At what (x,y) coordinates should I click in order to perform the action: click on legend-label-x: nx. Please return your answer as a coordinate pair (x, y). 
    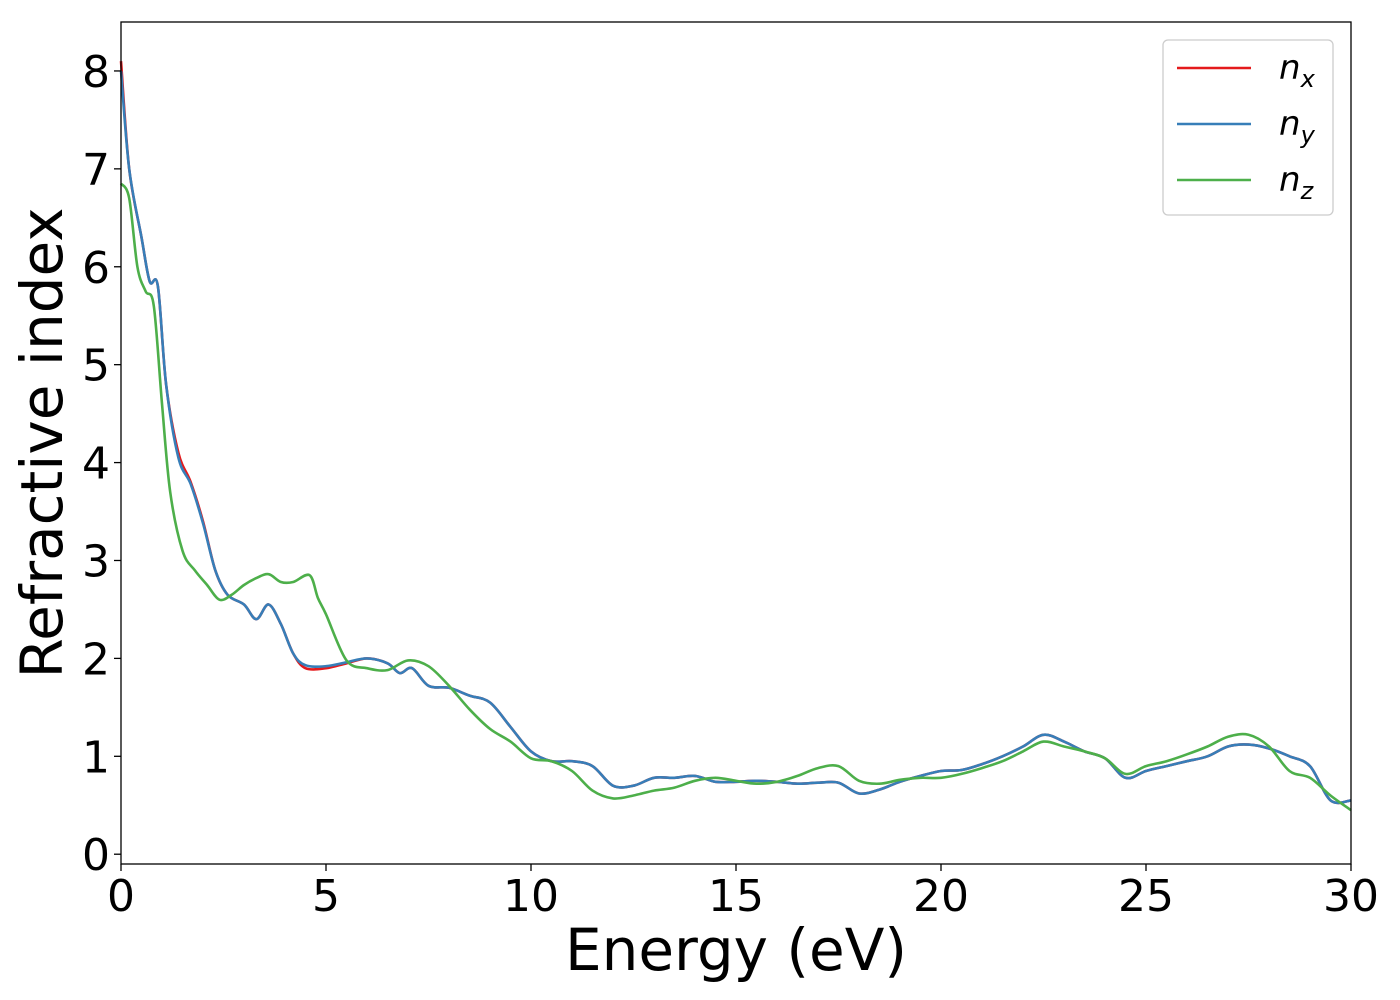
    Looking at the image, I should click on (1297, 70).